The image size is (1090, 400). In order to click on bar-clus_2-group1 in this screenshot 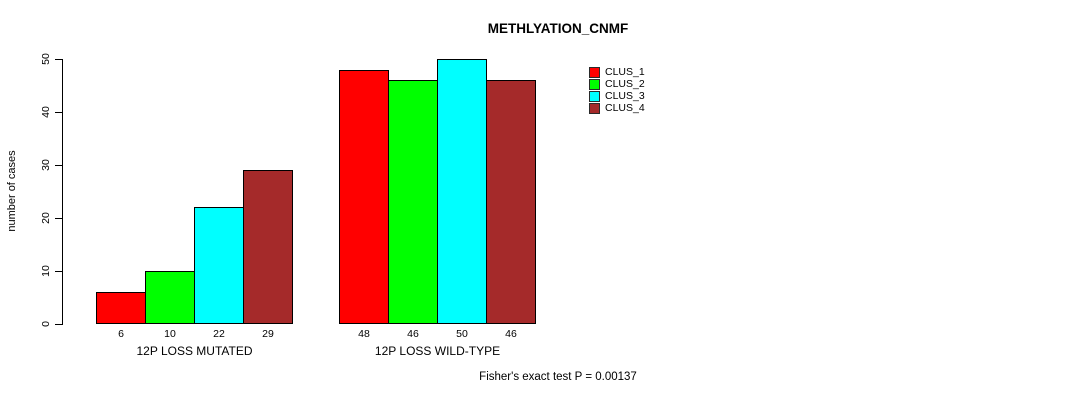, I will do `click(170, 297)`.